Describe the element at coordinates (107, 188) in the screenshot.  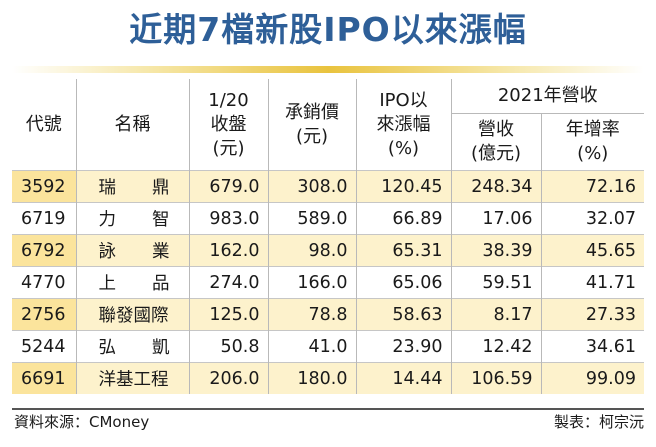
I see `cell-name-part: 瑞` at that location.